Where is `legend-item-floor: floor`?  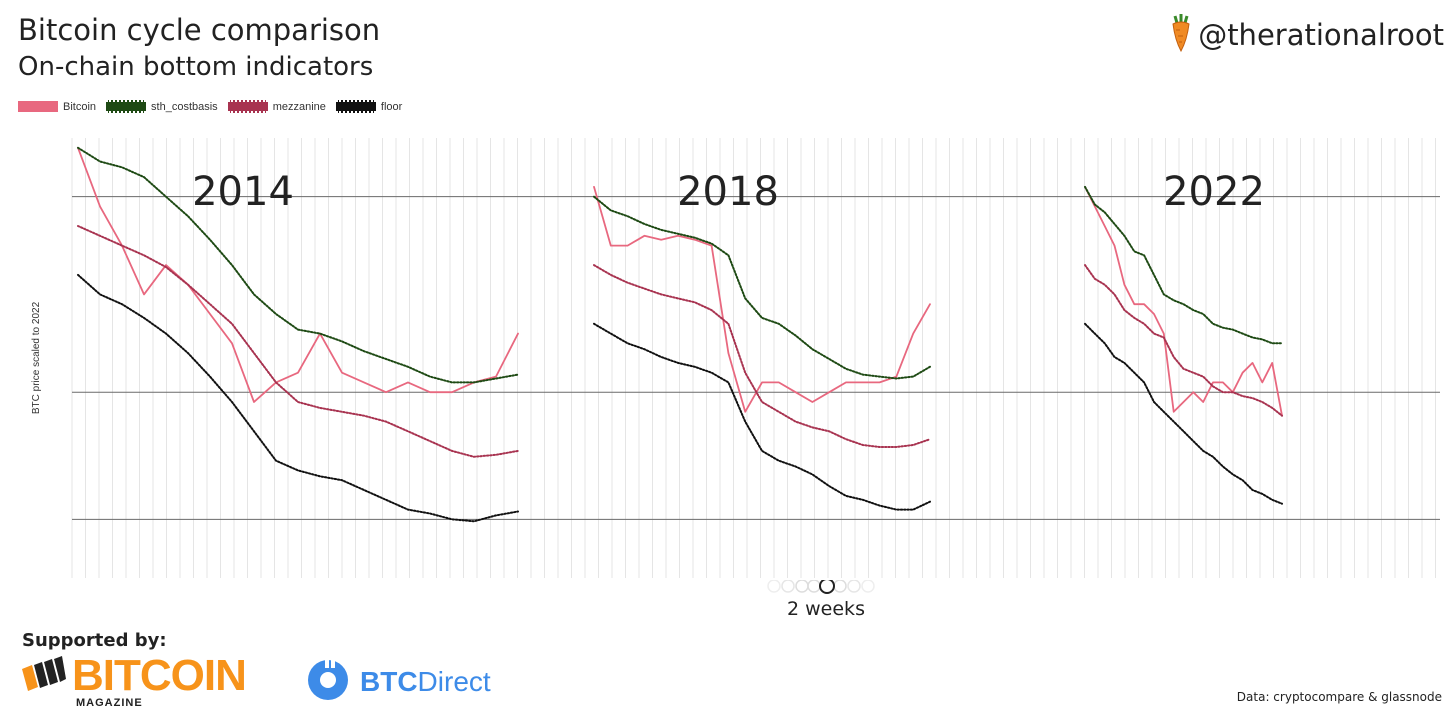 legend-item-floor: floor is located at coordinates (369, 106).